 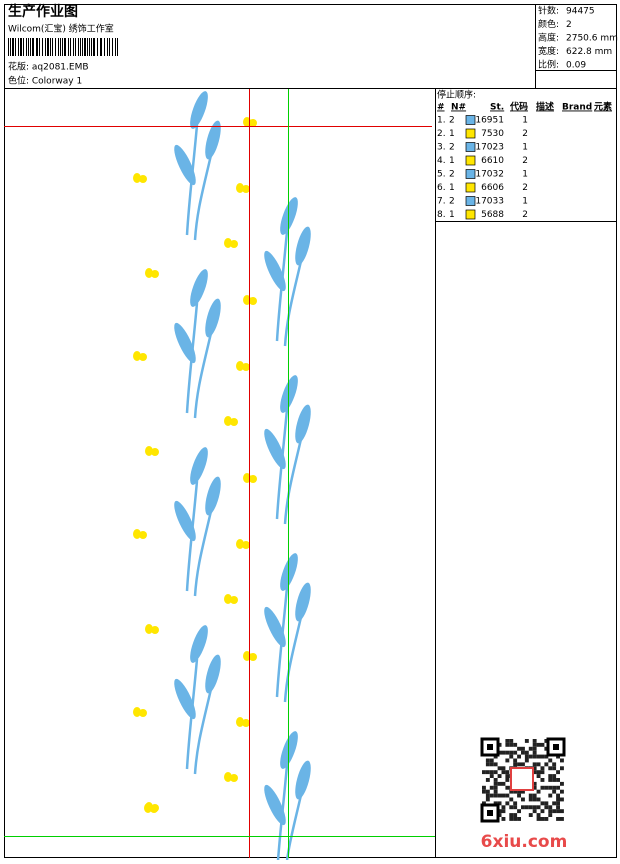 I want to click on title: 生产作业图, so click(x=43, y=11).